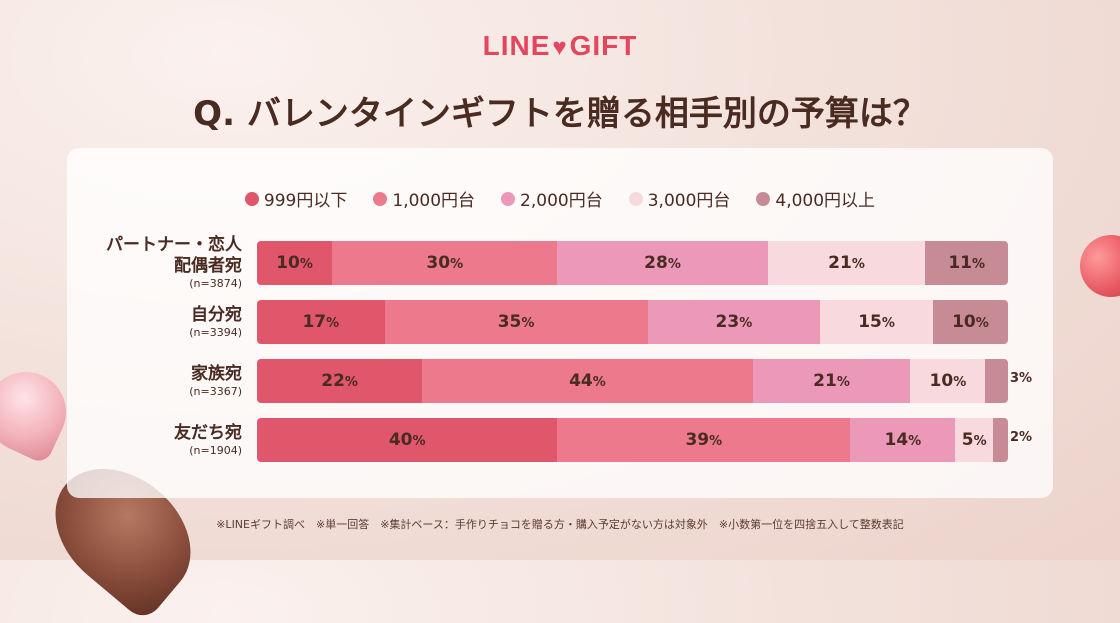 The width and height of the screenshot is (1120, 623). I want to click on heart-icon: ♥, so click(560, 47).